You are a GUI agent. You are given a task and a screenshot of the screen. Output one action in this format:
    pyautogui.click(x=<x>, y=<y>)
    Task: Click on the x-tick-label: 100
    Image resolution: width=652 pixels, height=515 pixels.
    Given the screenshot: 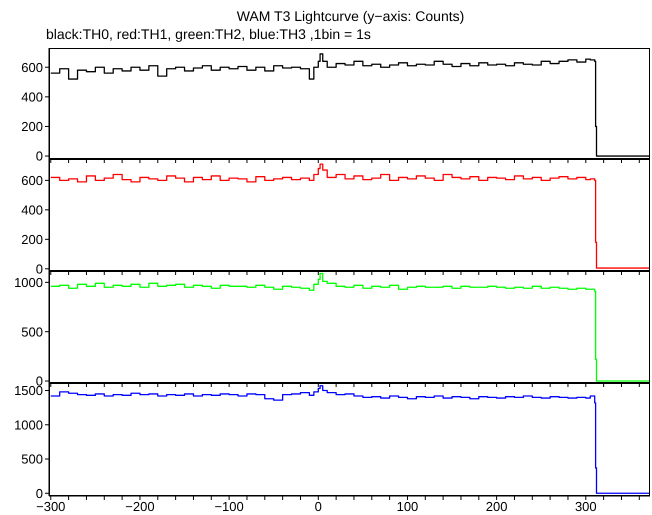 What is the action you would take?
    pyautogui.click(x=407, y=506)
    